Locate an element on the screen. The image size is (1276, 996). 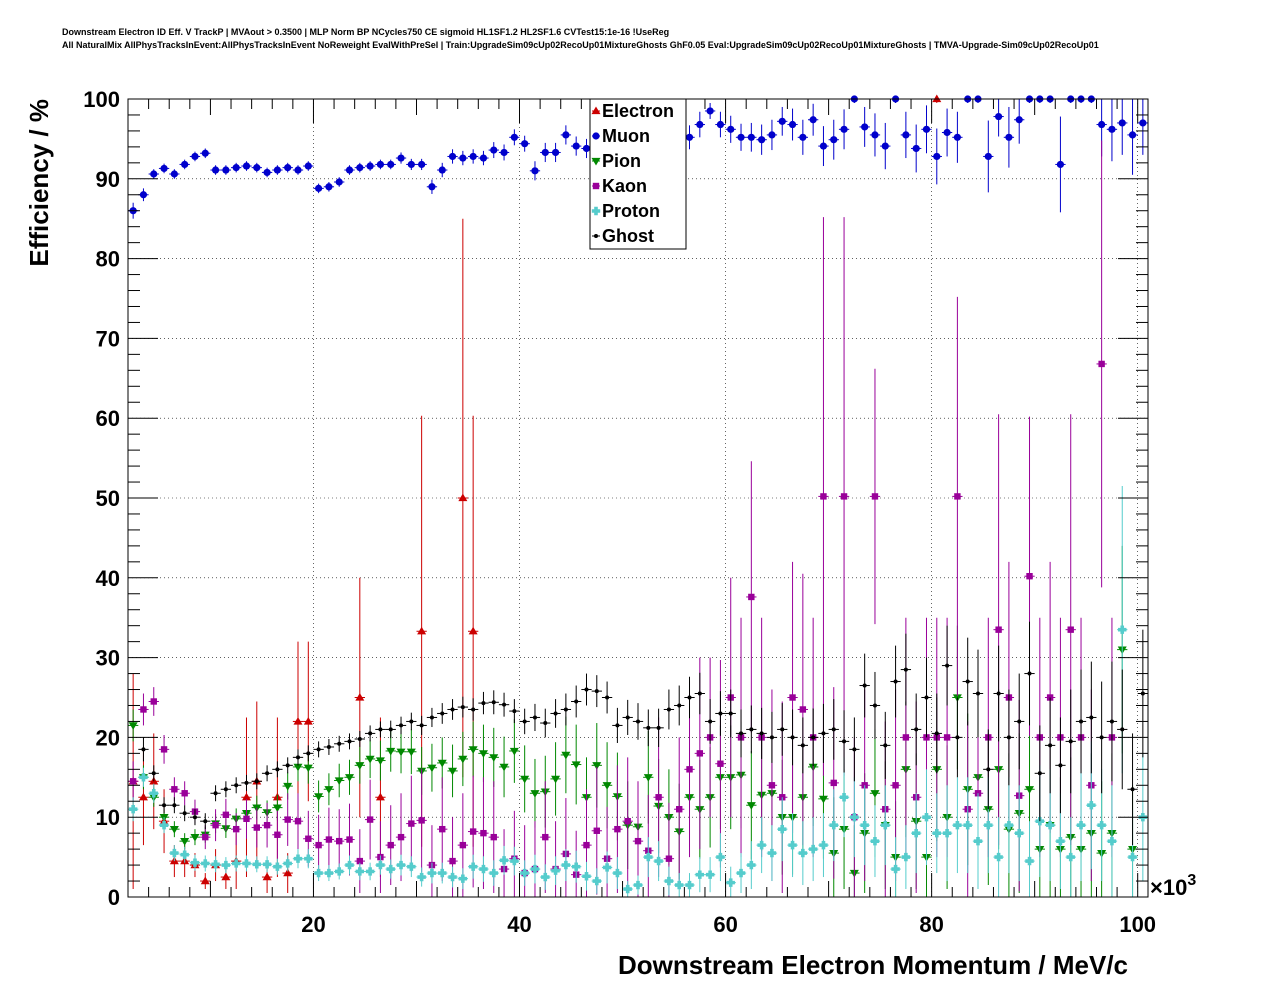
y-axis-title: Efficiency / % is located at coordinates (39, 183).